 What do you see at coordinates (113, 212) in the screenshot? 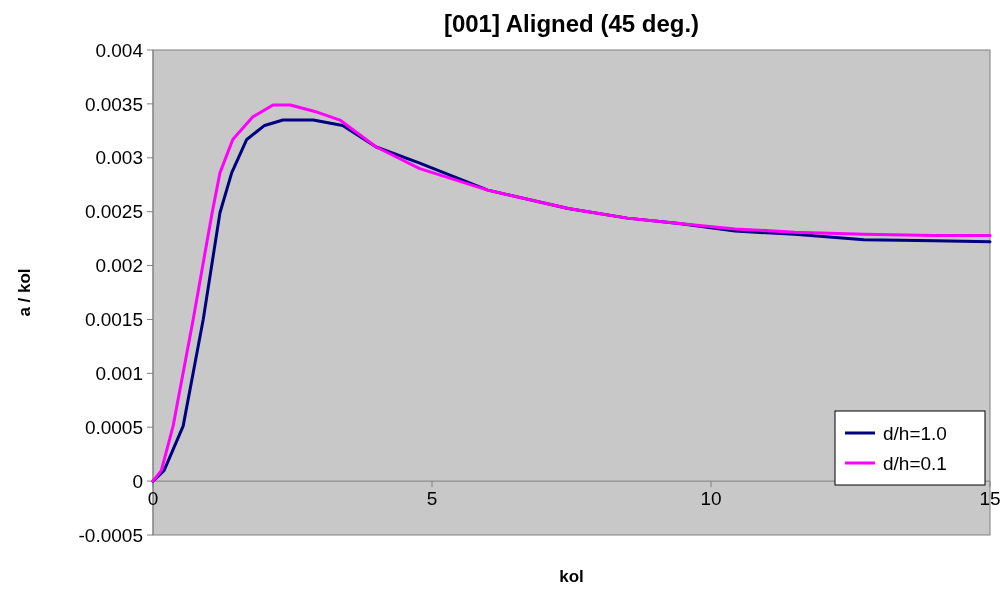
I see `y-tick-label: 0.0025` at bounding box center [113, 212].